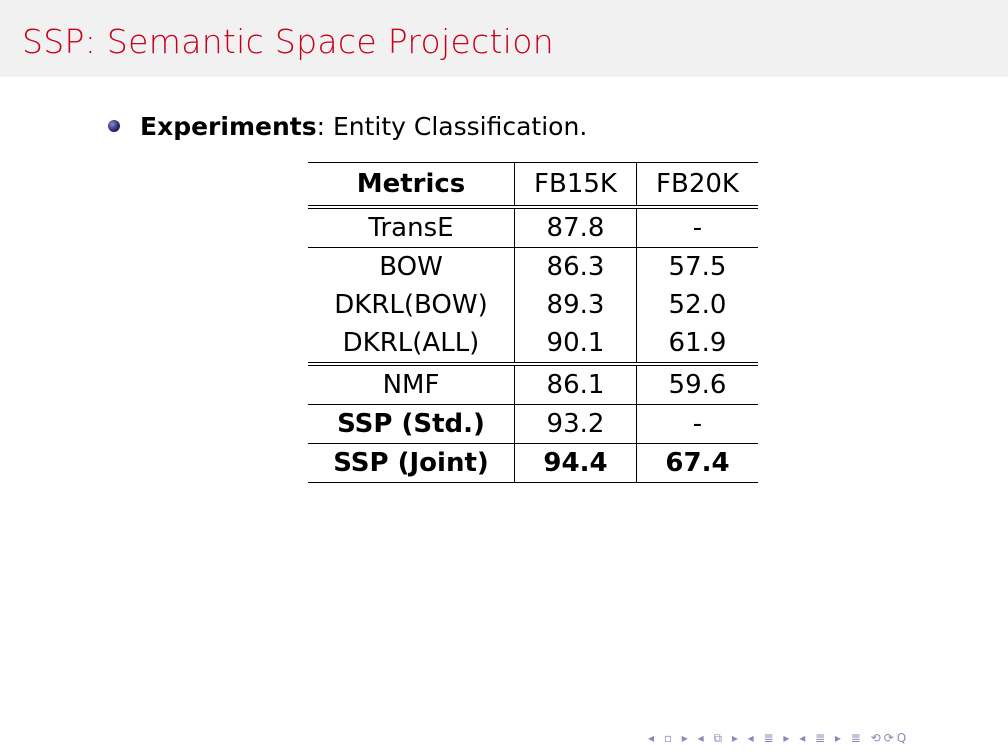 The height and width of the screenshot is (756, 1008). I want to click on row-method: BOW, so click(411, 266).